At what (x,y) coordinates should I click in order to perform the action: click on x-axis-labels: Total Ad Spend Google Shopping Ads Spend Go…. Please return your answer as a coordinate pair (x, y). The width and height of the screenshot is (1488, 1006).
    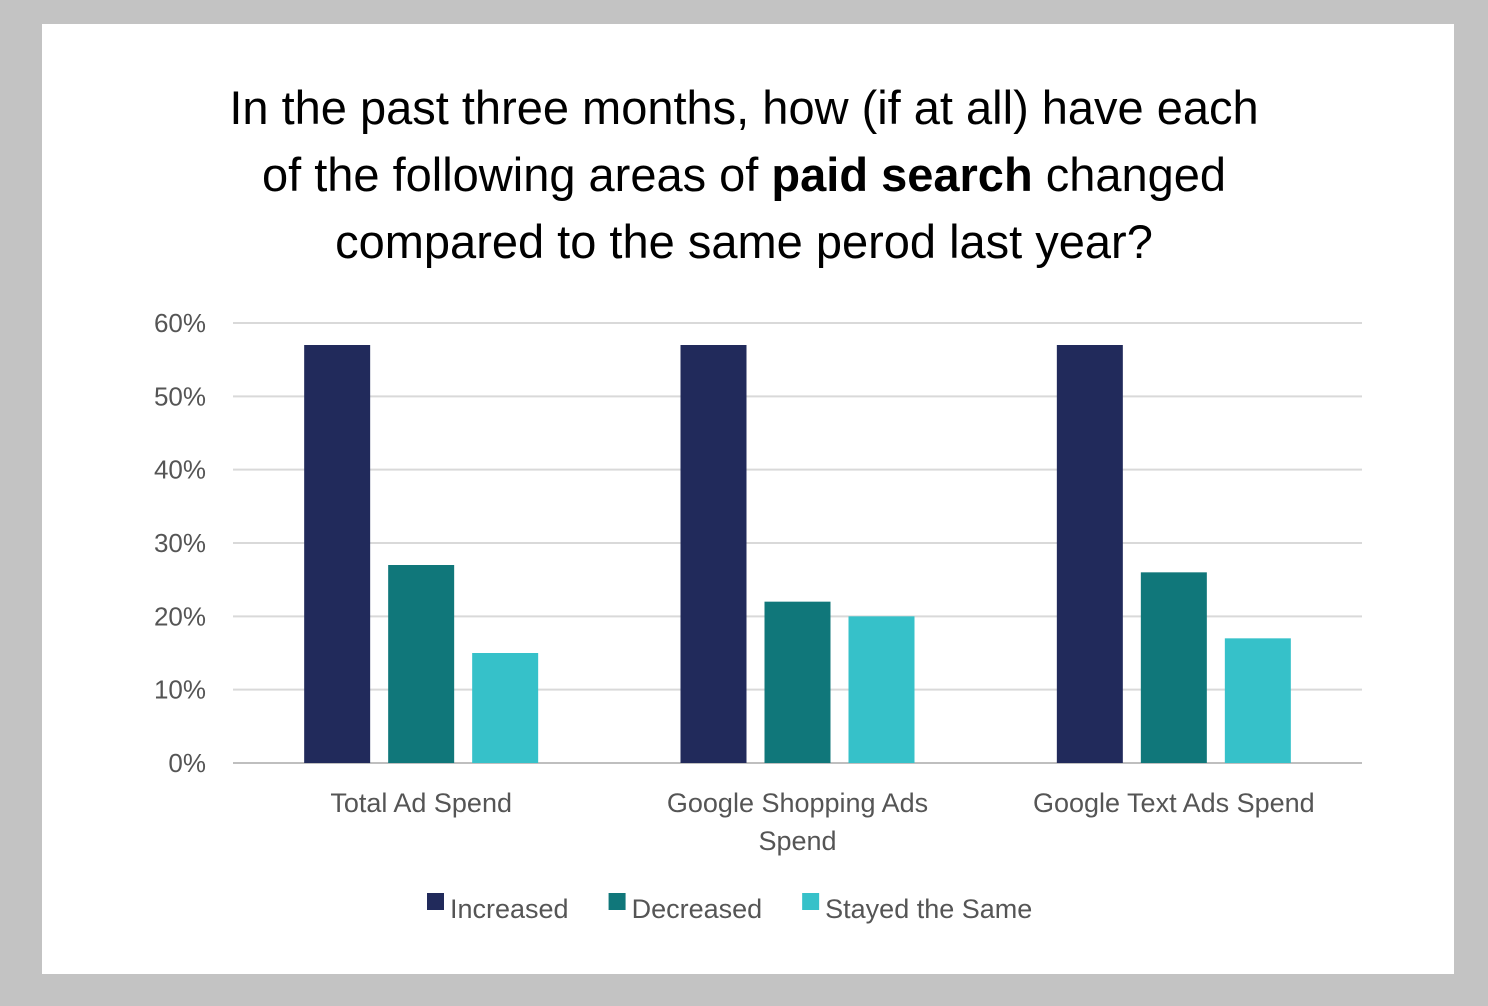
    Looking at the image, I should click on (822, 822).